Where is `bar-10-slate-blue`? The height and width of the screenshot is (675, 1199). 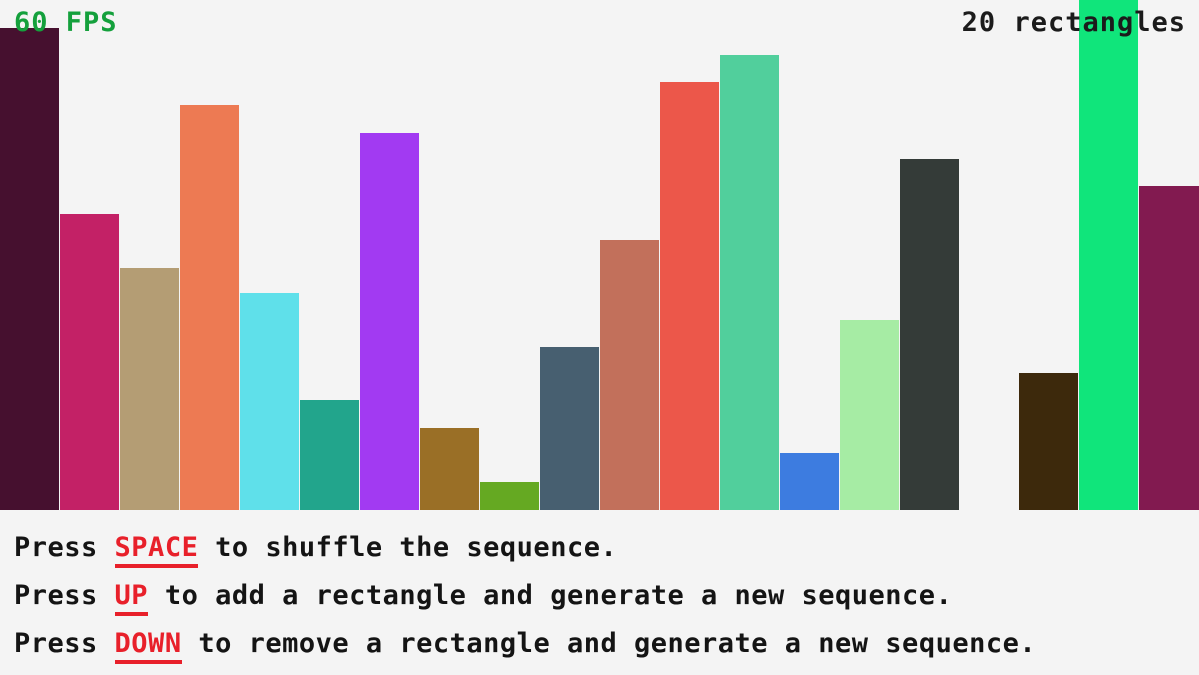
bar-10-slate-blue is located at coordinates (569, 428).